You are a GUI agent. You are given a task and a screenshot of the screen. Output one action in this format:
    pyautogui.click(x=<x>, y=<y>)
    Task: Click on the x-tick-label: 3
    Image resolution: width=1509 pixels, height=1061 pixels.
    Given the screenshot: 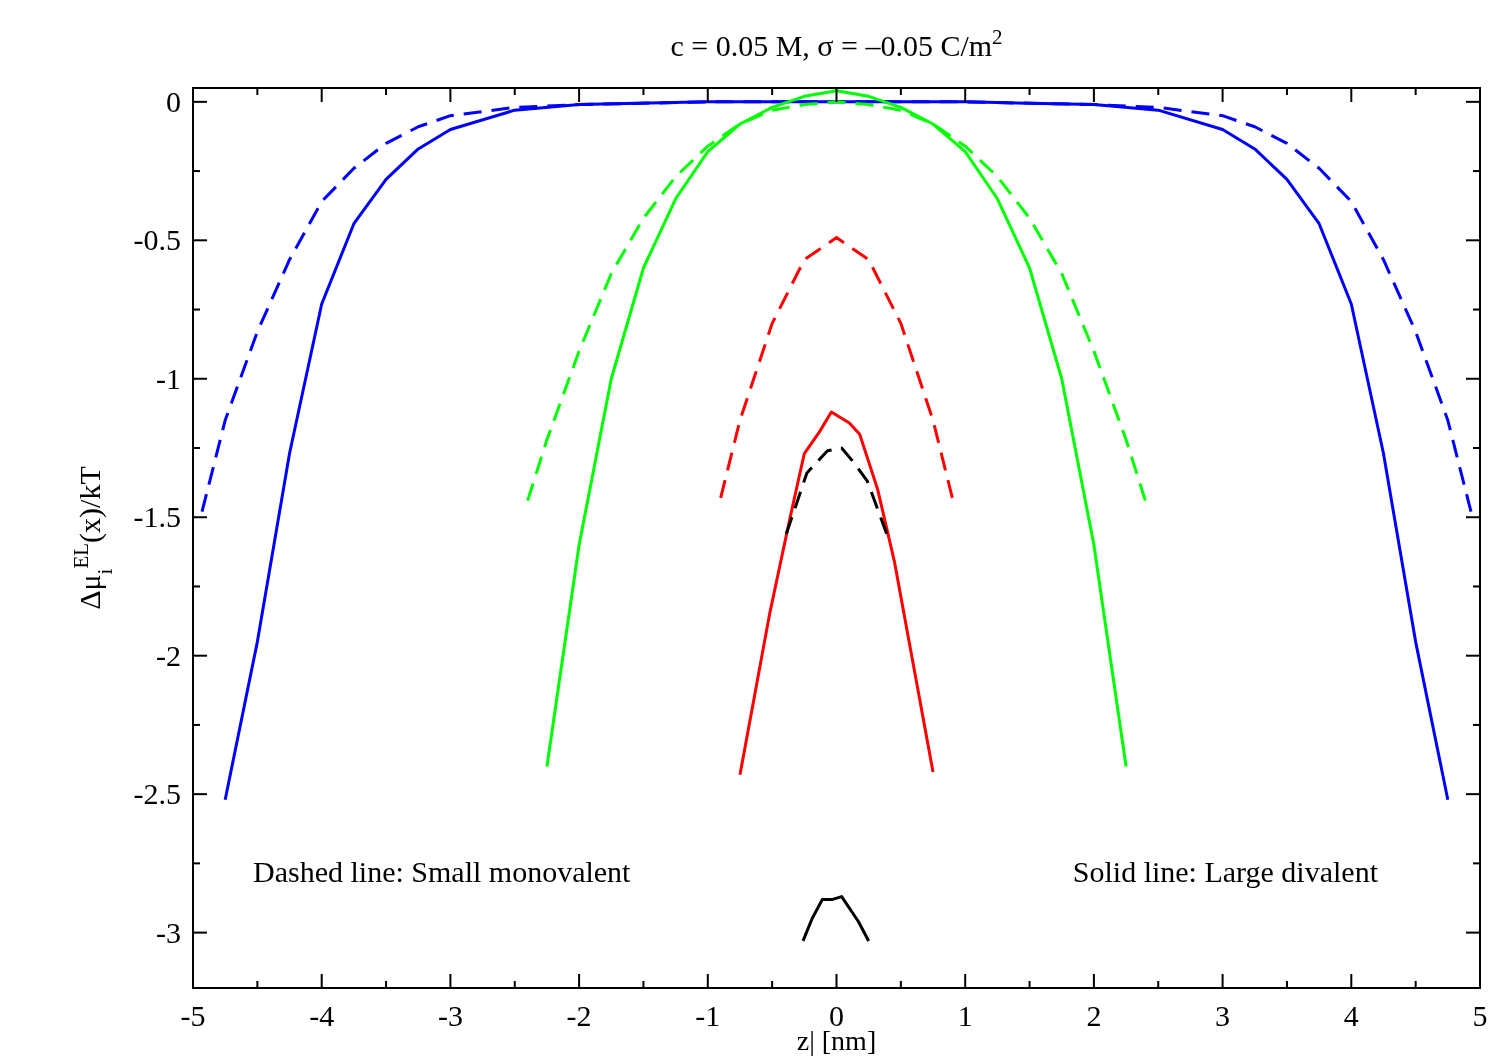 What is the action you would take?
    pyautogui.click(x=1223, y=1015)
    